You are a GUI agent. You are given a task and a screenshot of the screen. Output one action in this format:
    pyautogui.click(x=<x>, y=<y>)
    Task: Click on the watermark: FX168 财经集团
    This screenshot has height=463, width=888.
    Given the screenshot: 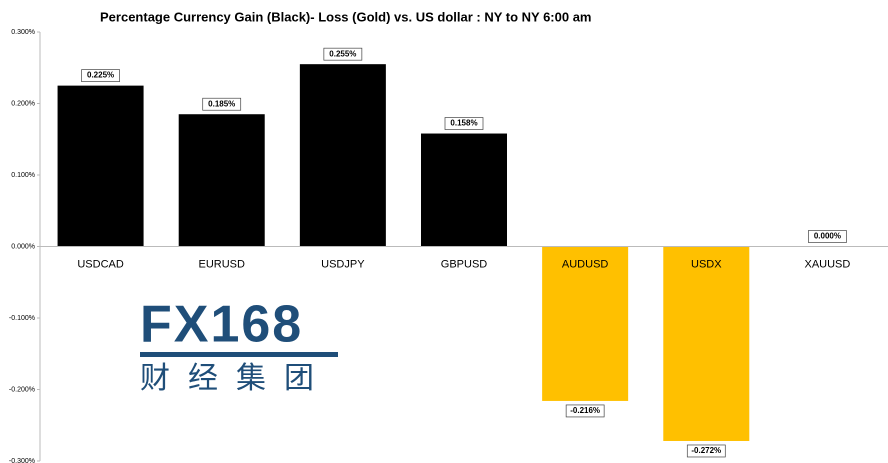 What is the action you would take?
    pyautogui.click(x=239, y=345)
    